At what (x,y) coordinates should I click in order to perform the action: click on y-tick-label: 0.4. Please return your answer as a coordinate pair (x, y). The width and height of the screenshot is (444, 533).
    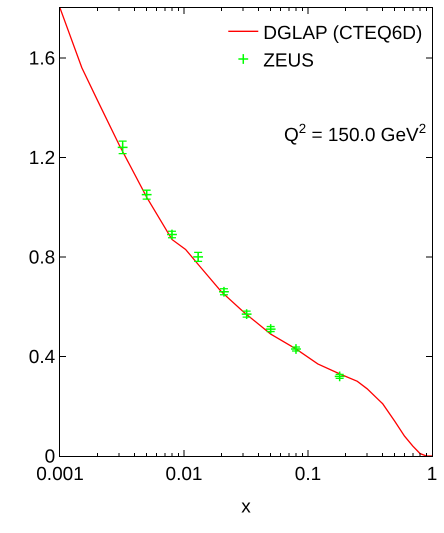
    Looking at the image, I should click on (42, 357).